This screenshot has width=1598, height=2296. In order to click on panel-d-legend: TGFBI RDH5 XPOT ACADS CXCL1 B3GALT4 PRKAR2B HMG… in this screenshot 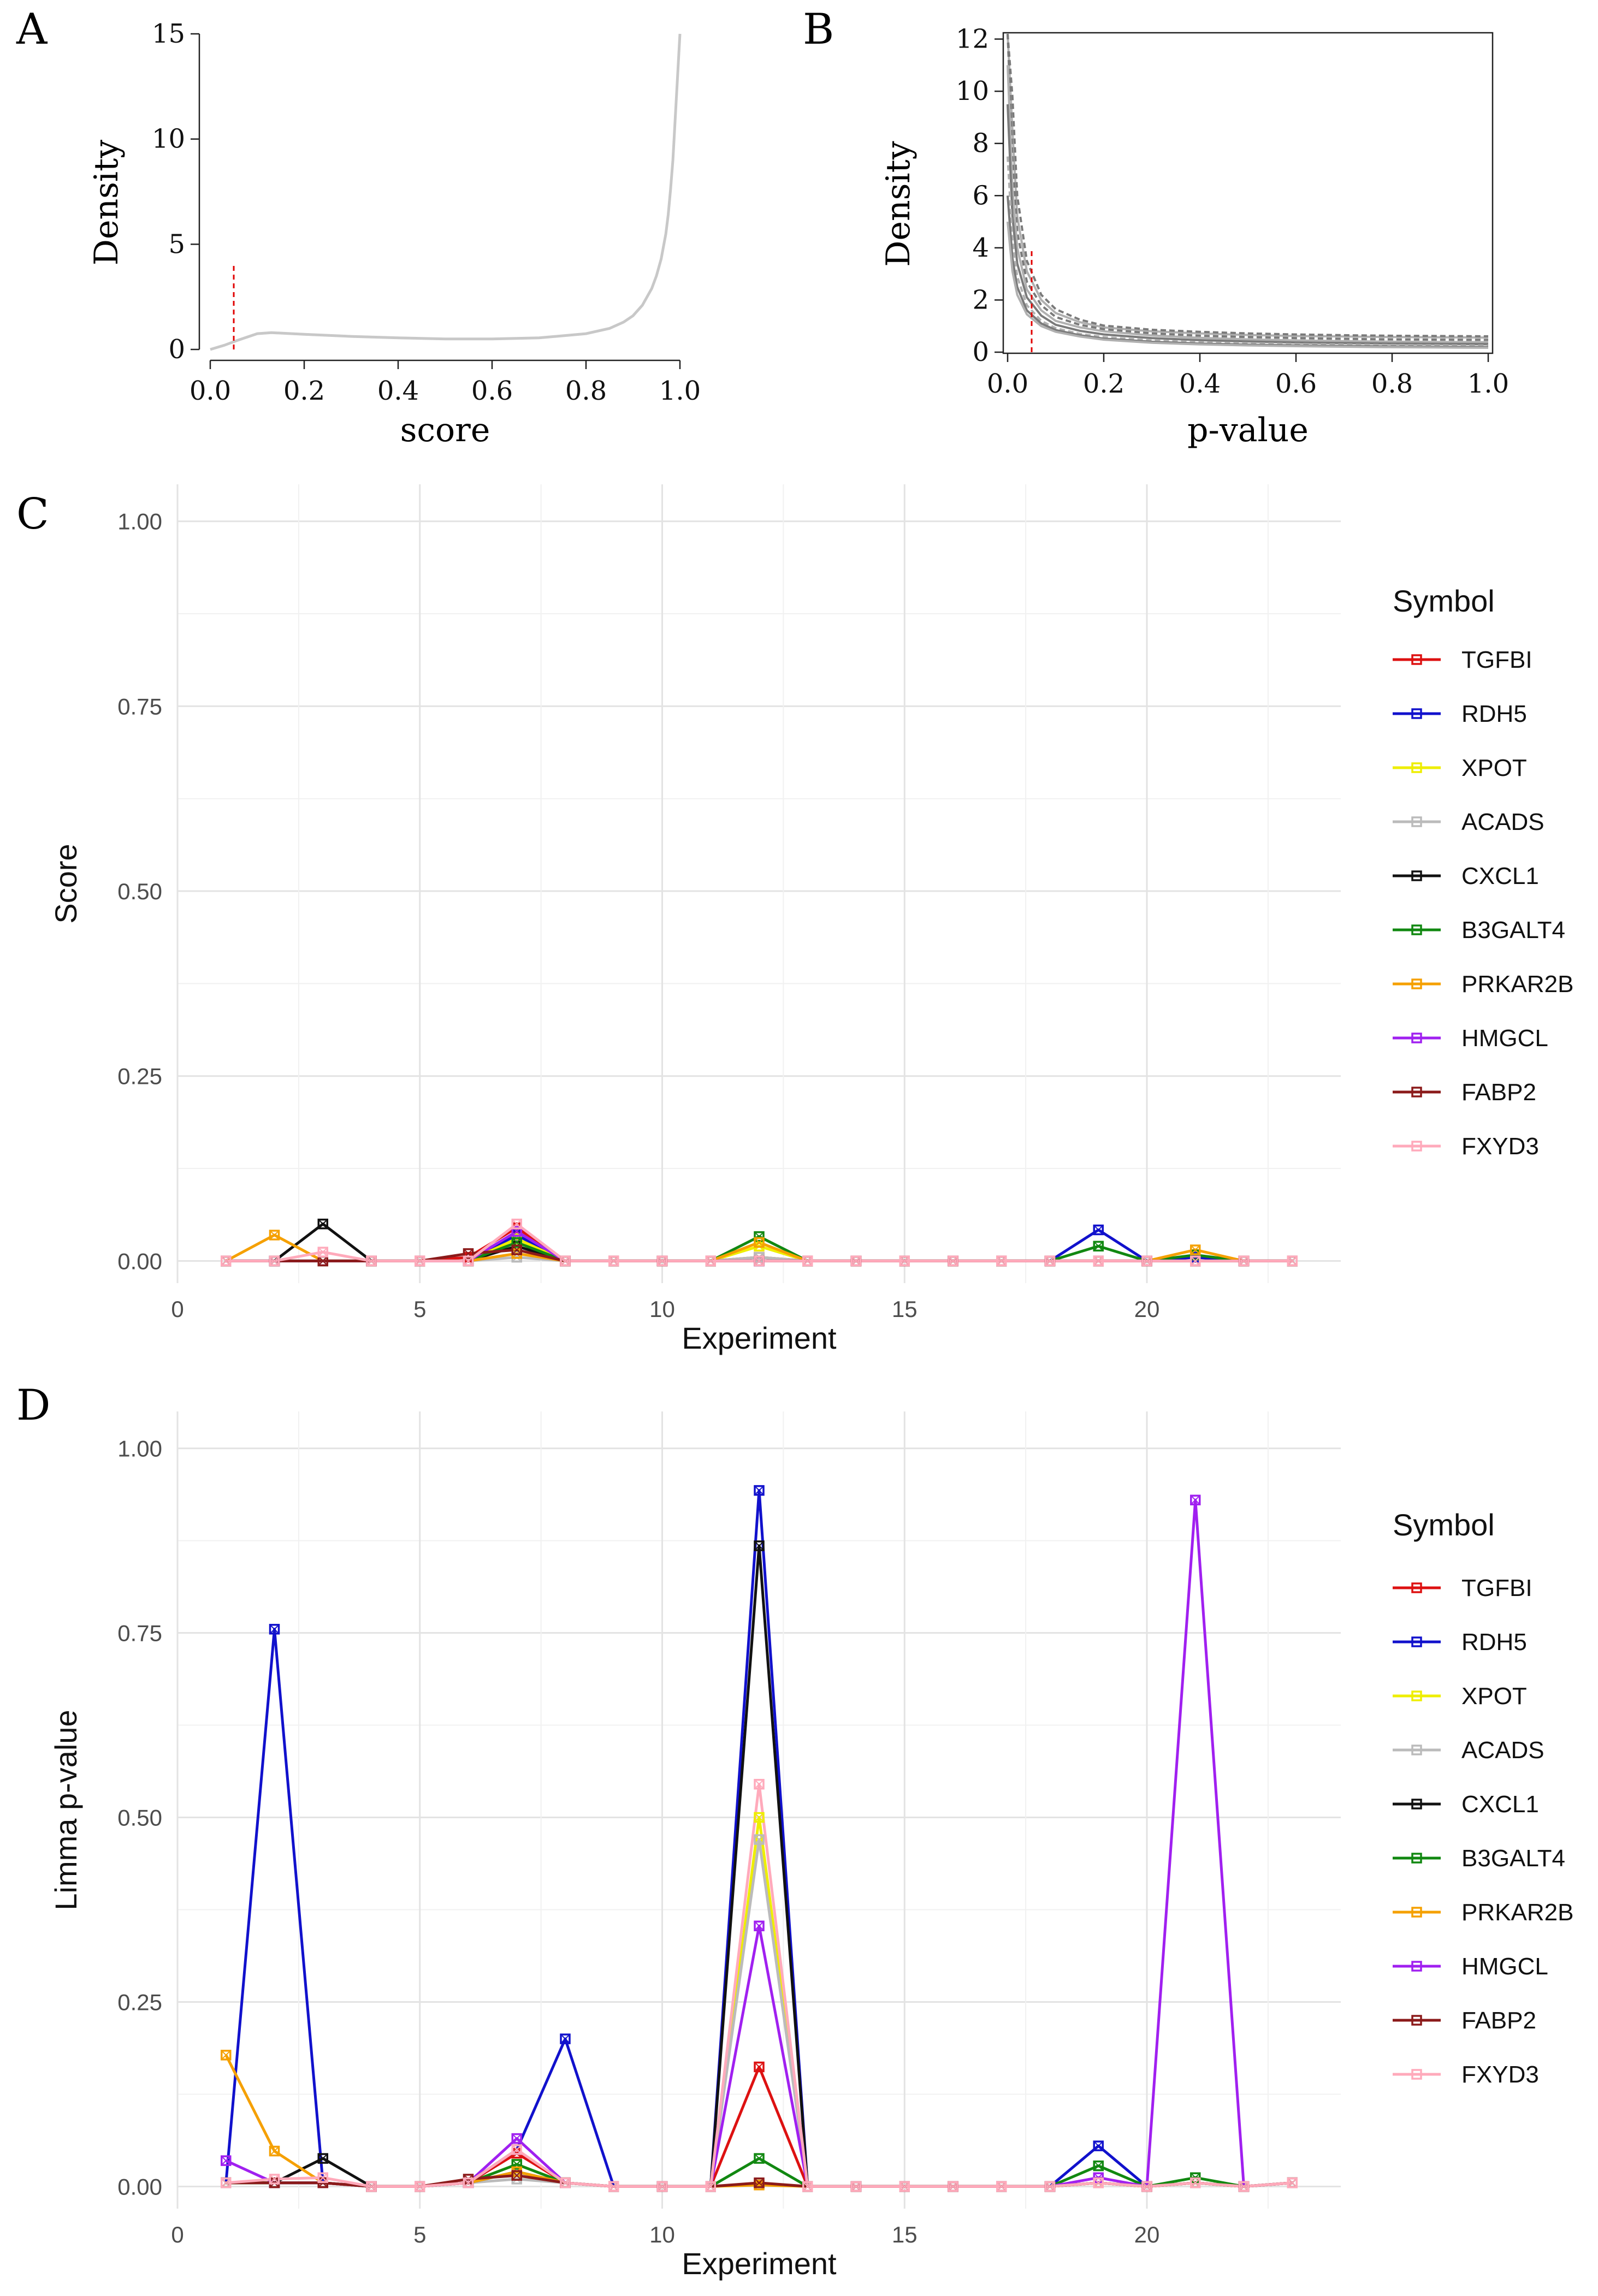, I will do `click(1483, 1832)`.